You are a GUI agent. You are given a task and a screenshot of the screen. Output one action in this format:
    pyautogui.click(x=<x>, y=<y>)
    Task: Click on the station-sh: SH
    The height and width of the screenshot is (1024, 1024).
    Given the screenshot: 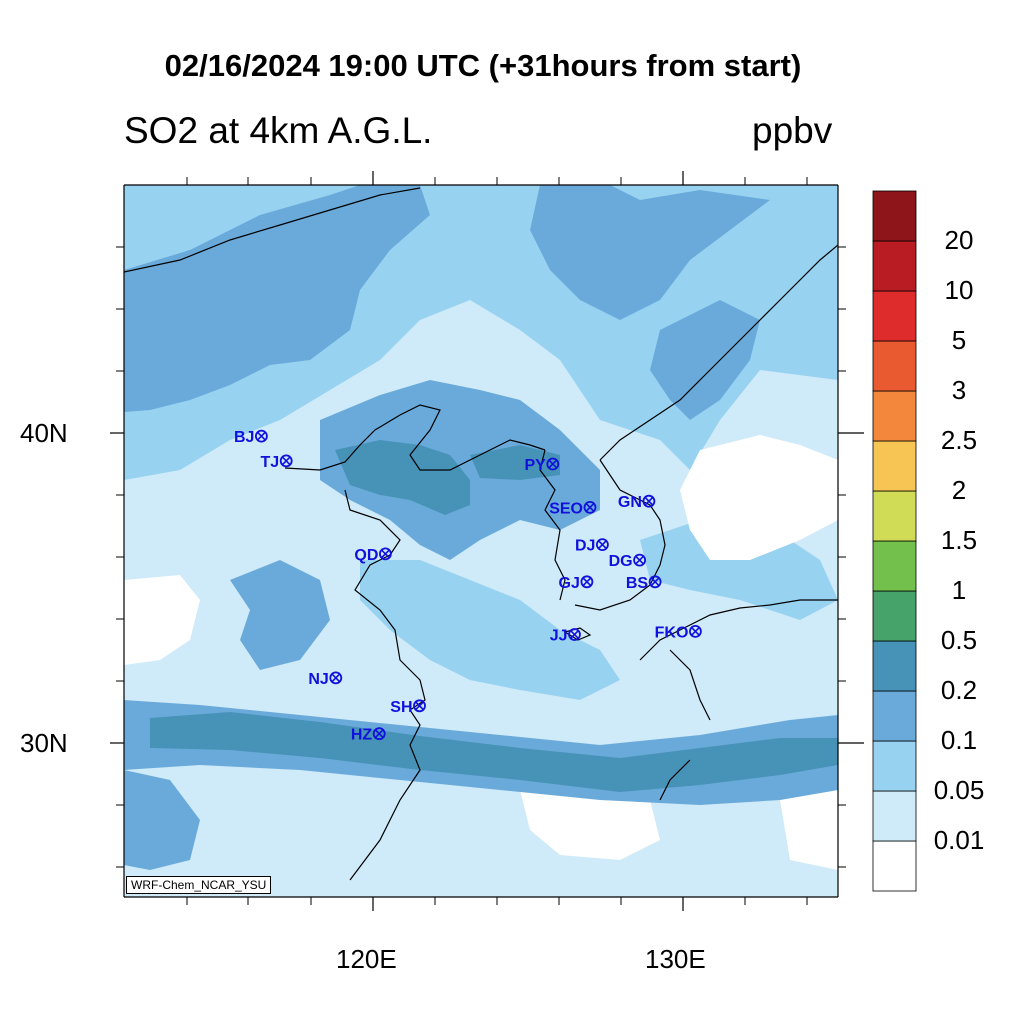 What is the action you would take?
    pyautogui.click(x=408, y=707)
    